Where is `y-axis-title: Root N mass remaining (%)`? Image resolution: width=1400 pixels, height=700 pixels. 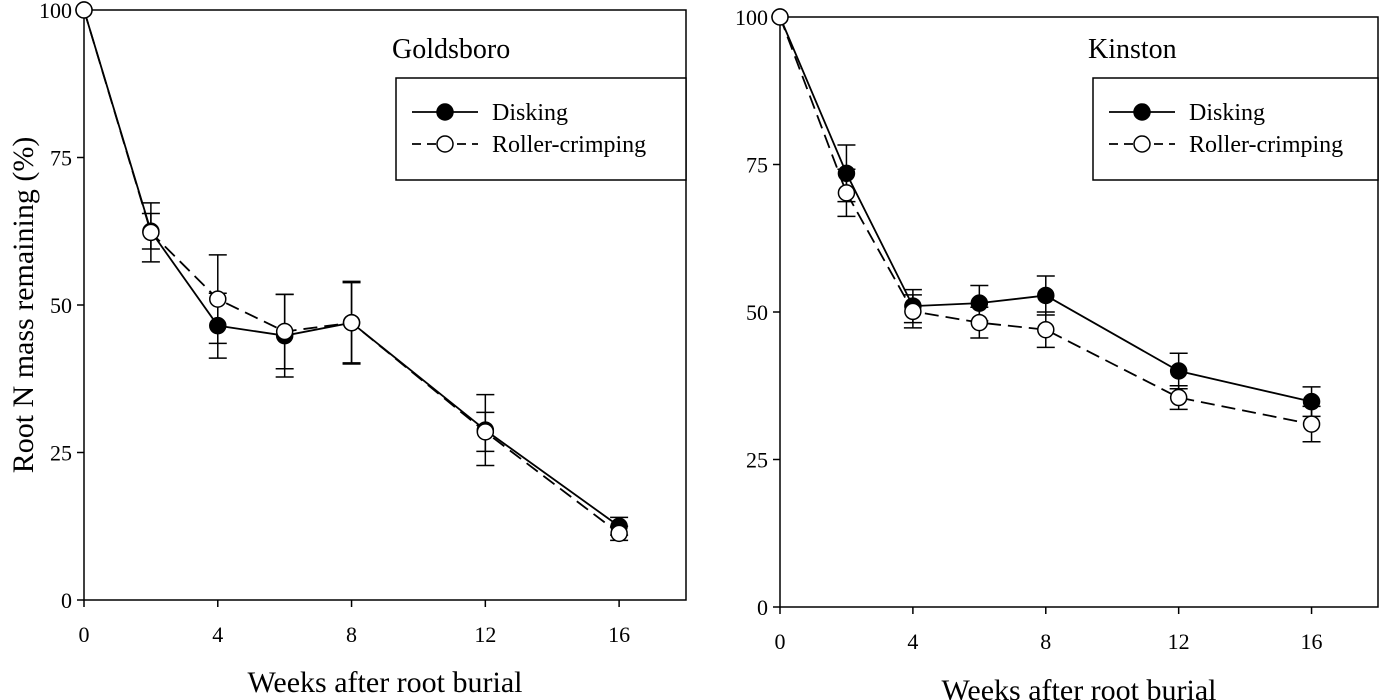
y-axis-title: Root N mass remaining (%) is located at coordinates (23, 305).